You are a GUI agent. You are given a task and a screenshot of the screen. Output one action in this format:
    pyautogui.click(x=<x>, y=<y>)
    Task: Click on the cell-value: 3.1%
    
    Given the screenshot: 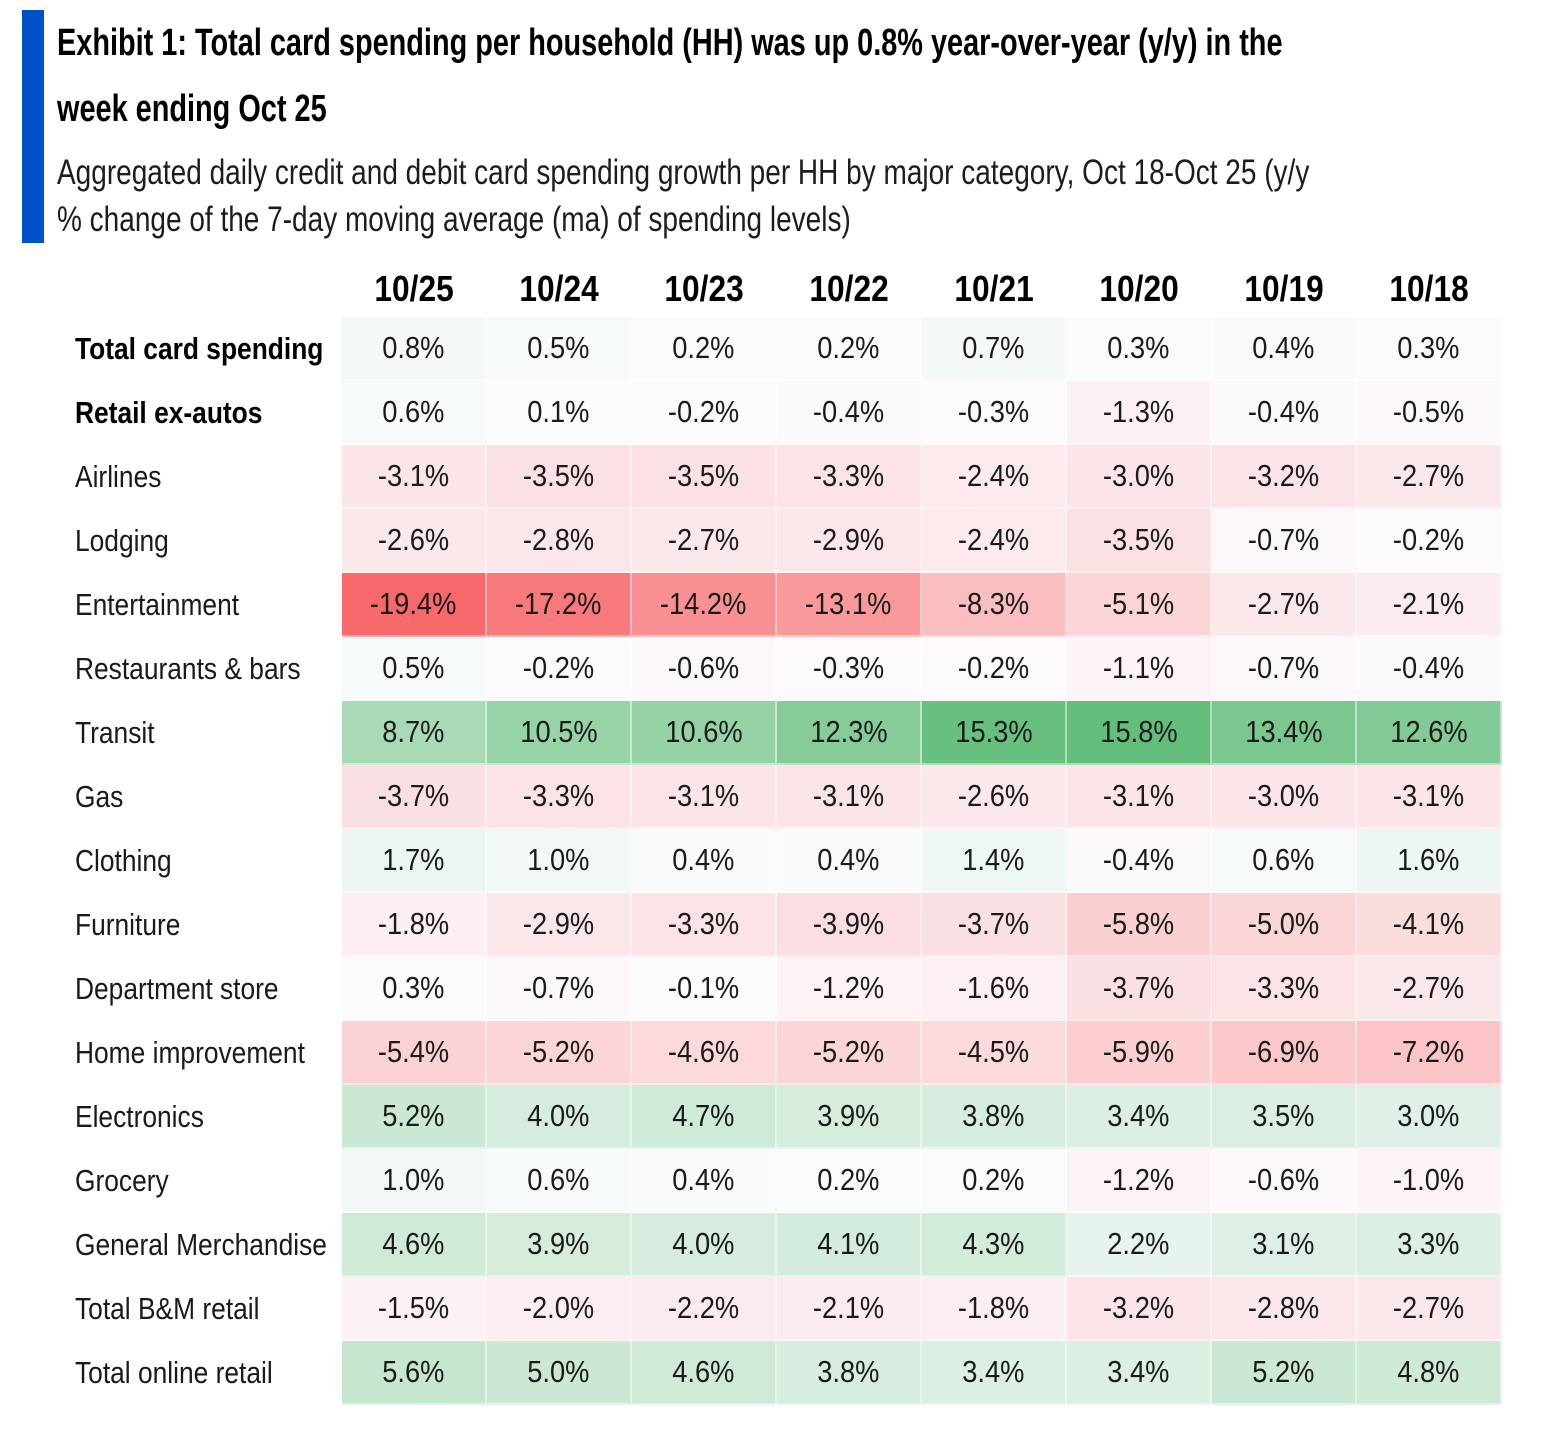 What is the action you would take?
    pyautogui.click(x=1283, y=1243)
    